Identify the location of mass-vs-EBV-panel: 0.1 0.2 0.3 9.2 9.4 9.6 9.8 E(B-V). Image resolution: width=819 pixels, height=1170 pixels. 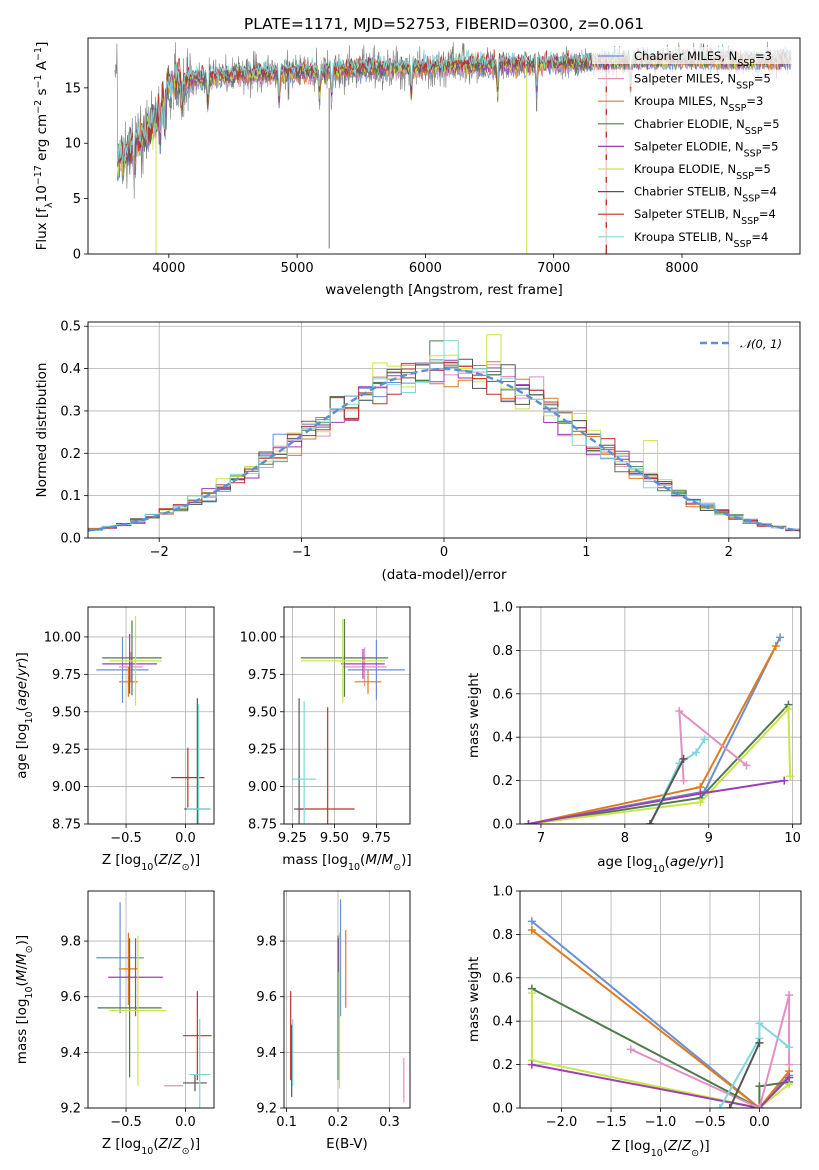
(333, 1021).